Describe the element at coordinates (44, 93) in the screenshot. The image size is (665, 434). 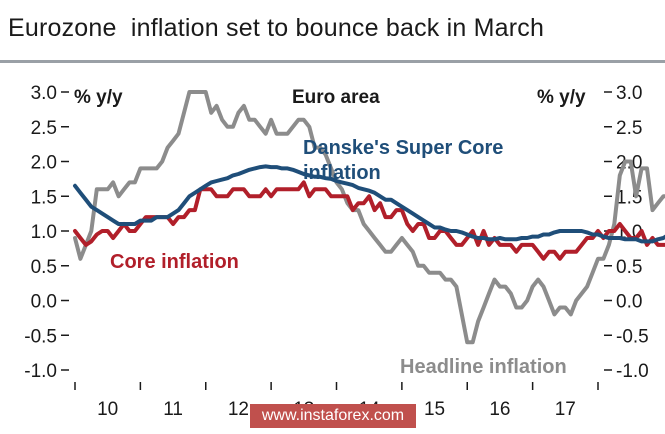
I see `y-tick-left: 3.0` at that location.